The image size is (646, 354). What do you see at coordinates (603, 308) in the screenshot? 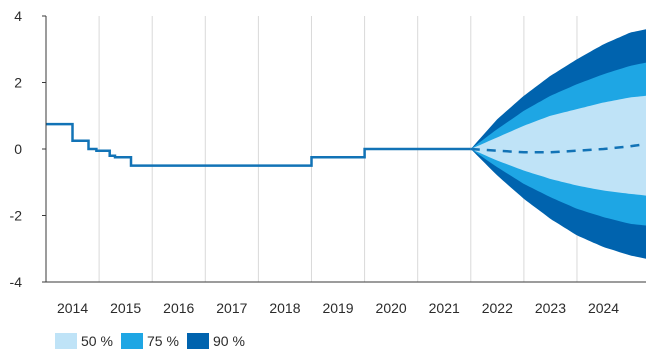
I see `x-tick-label-10: 2024` at bounding box center [603, 308].